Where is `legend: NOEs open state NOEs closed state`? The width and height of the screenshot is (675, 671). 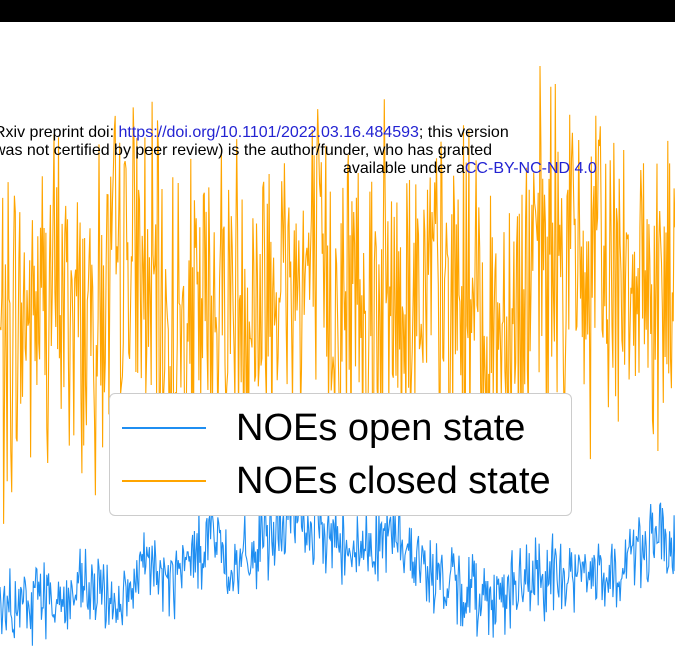 legend: NOEs open state NOEs closed state is located at coordinates (340, 454).